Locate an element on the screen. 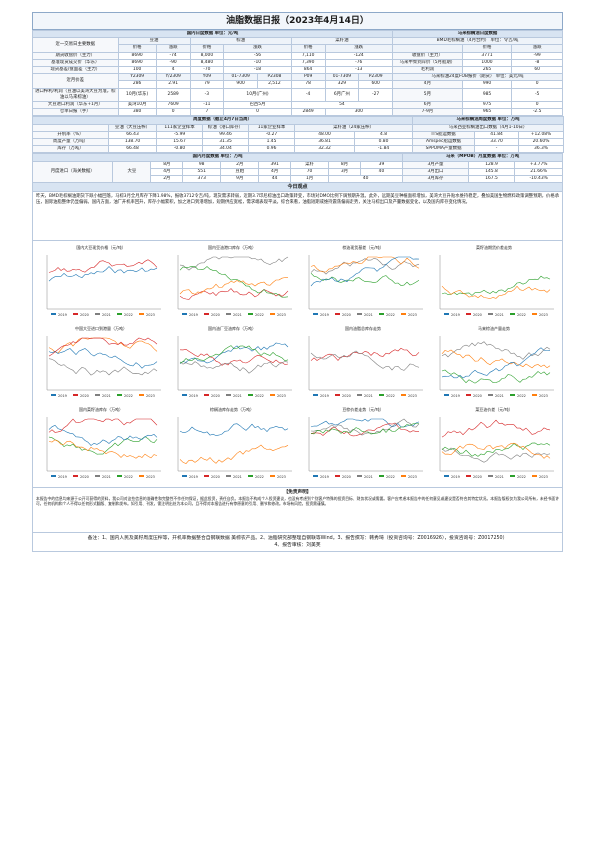 The height and width of the screenshot is (842, 595). imports2-val: -11 is located at coordinates (207, 105).